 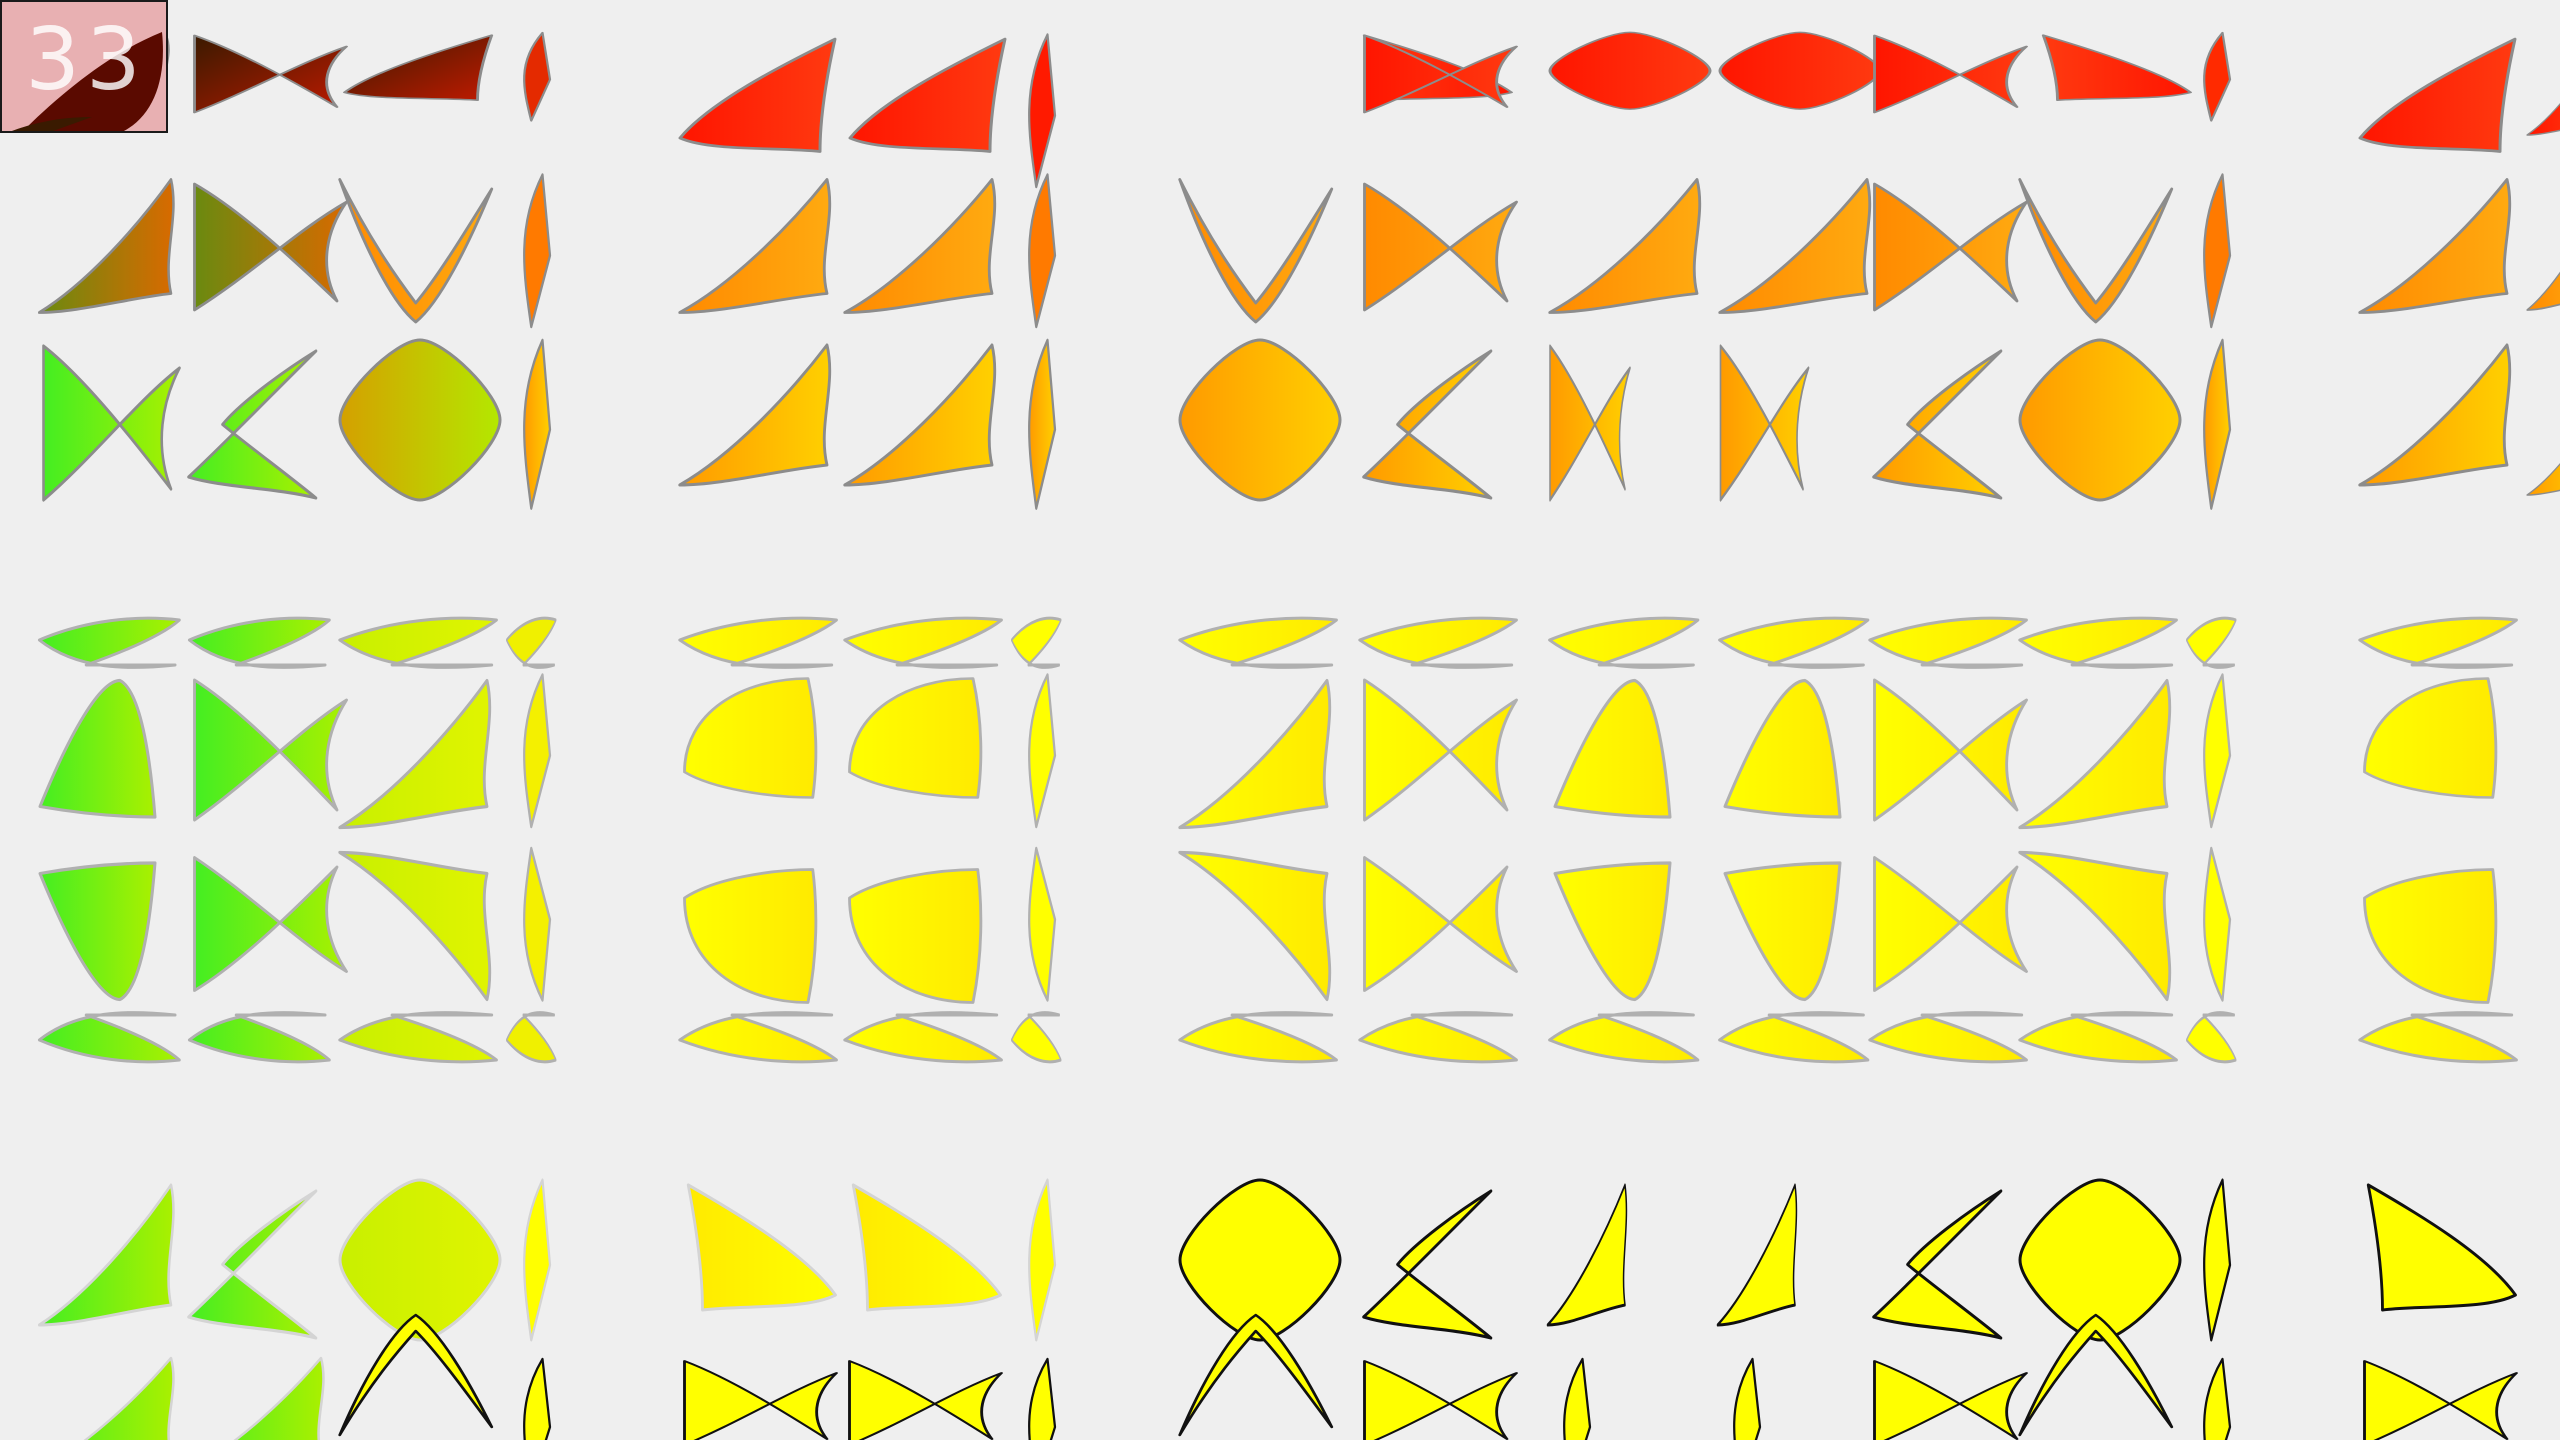 I want to click on frame-counter-text: 33, so click(x=86, y=60).